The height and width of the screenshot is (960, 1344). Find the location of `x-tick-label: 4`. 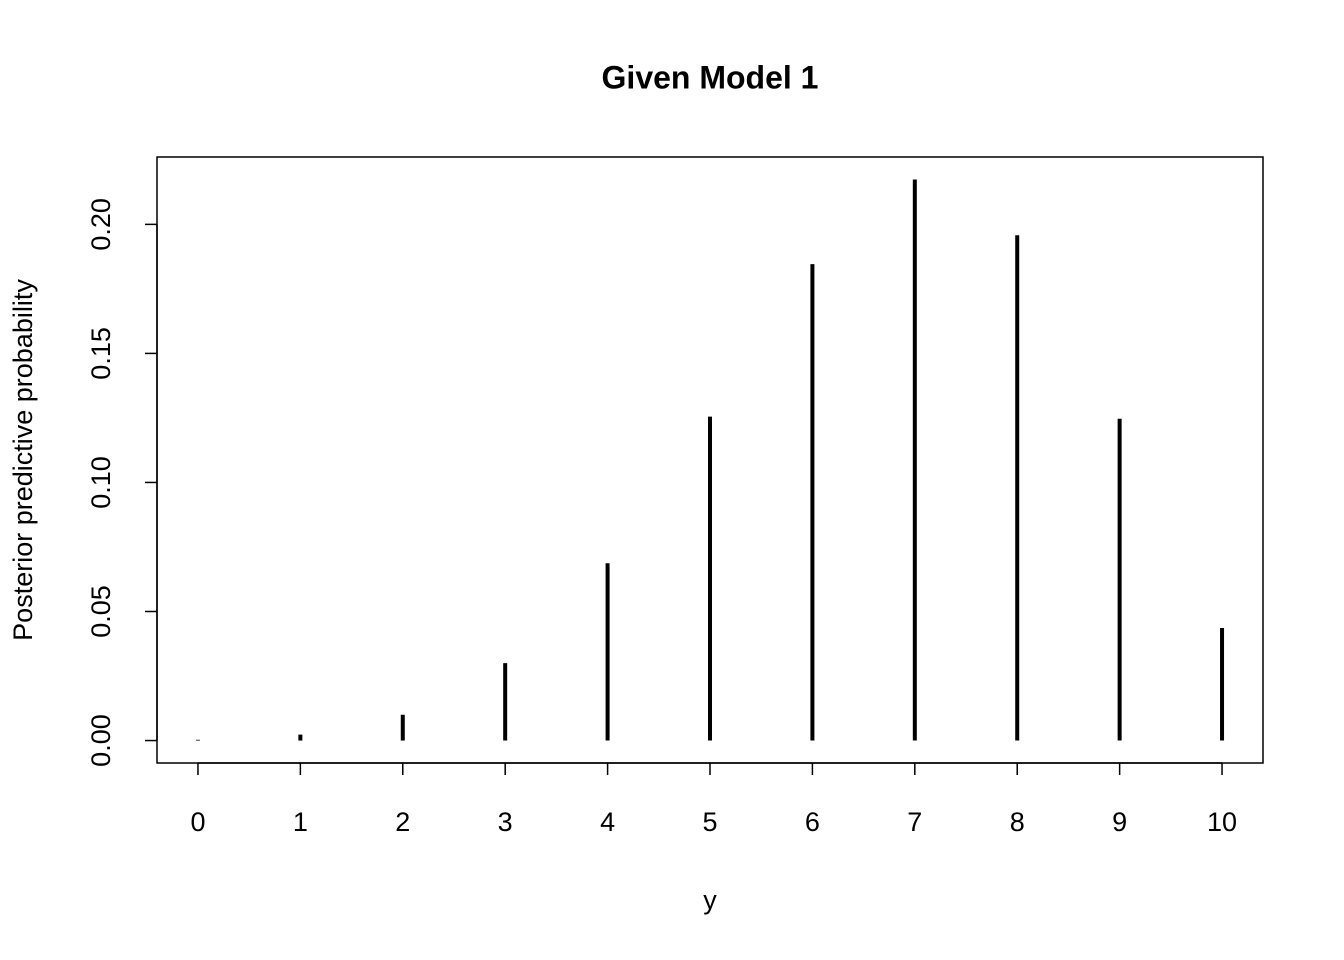

x-tick-label: 4 is located at coordinates (607, 822).